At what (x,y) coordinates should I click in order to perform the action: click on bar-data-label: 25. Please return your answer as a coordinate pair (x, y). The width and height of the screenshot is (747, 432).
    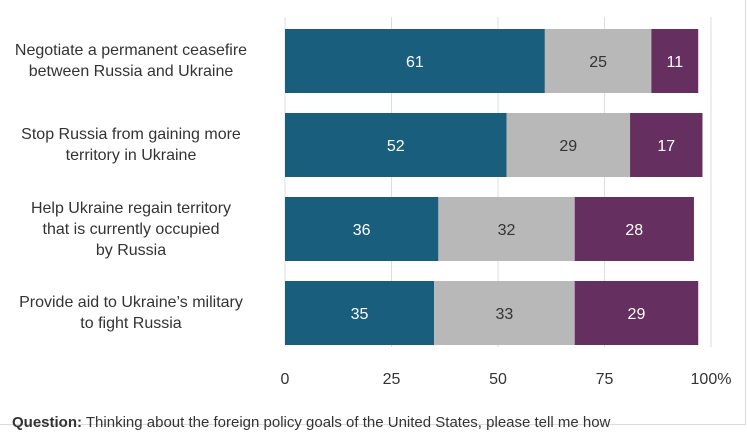
    Looking at the image, I should click on (598, 62).